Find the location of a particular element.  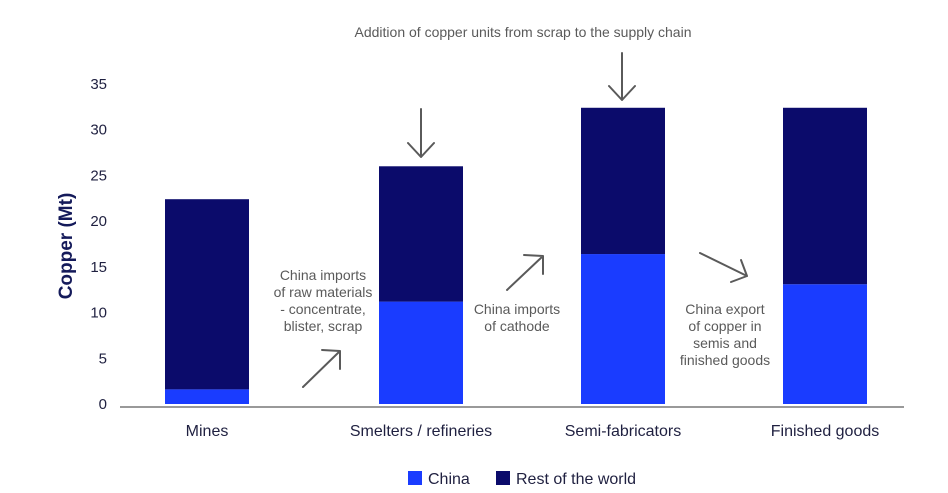

y-tick-label: 10 is located at coordinates (98, 313).